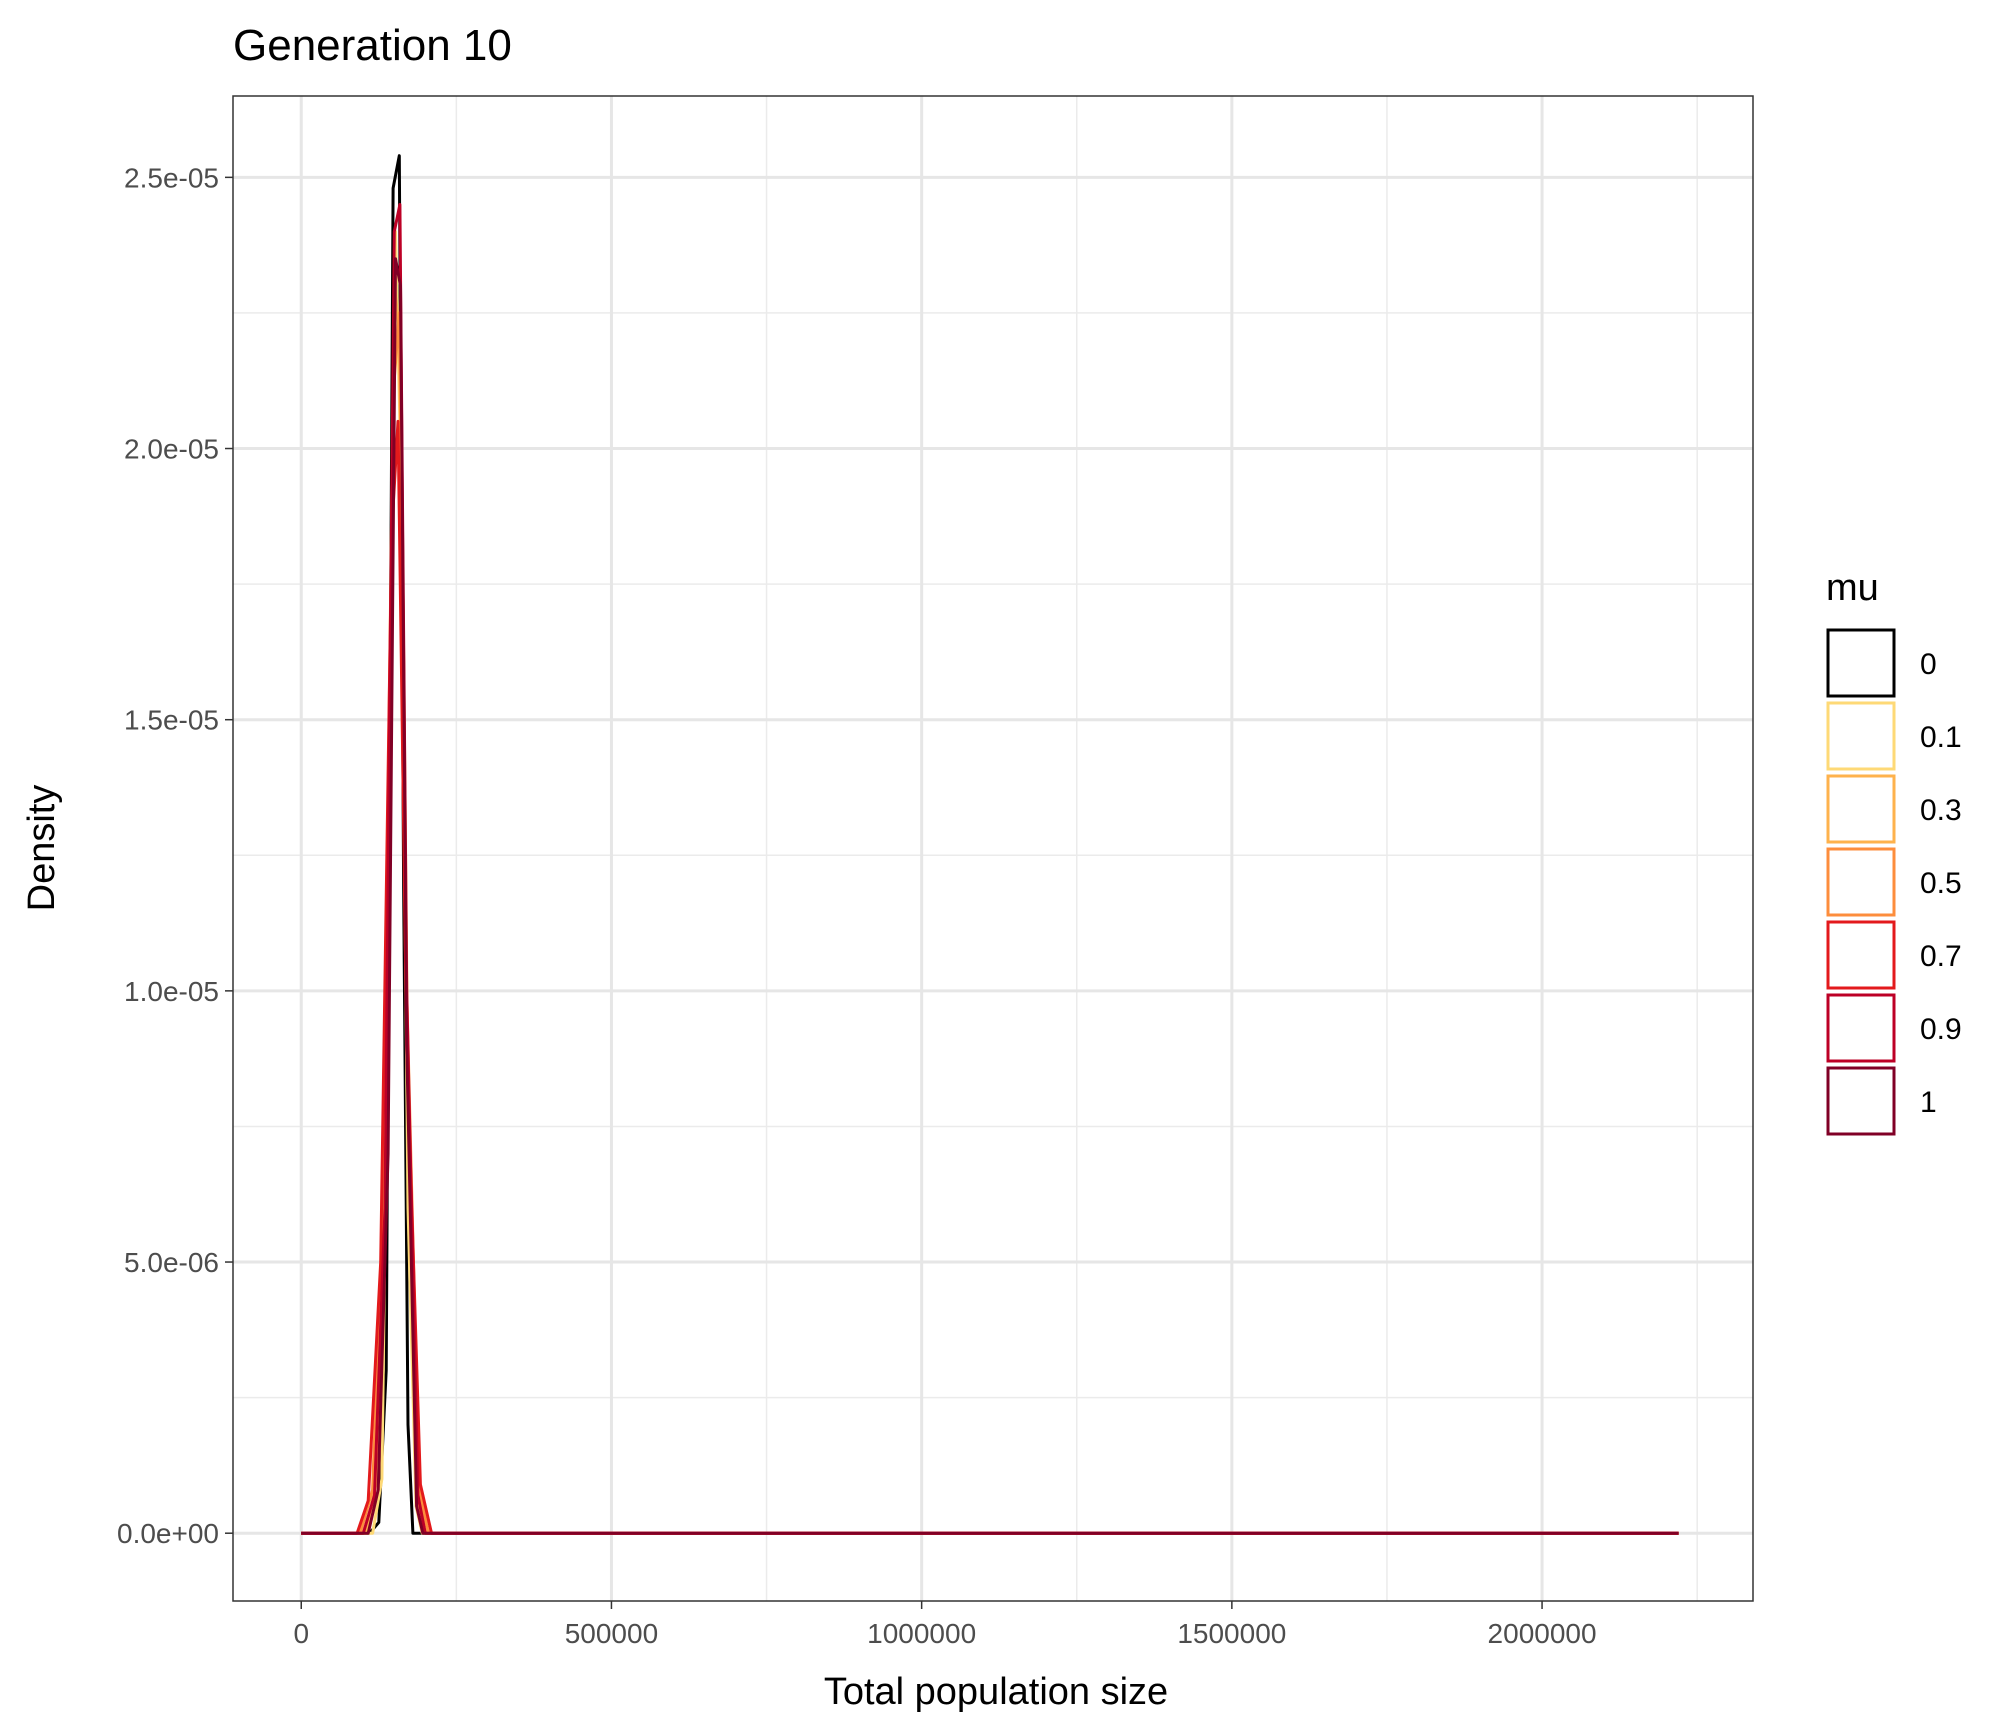 The height and width of the screenshot is (1716, 1995). What do you see at coordinates (168, 1533) in the screenshot?
I see `y-tick-label: 0.0e+00` at bounding box center [168, 1533].